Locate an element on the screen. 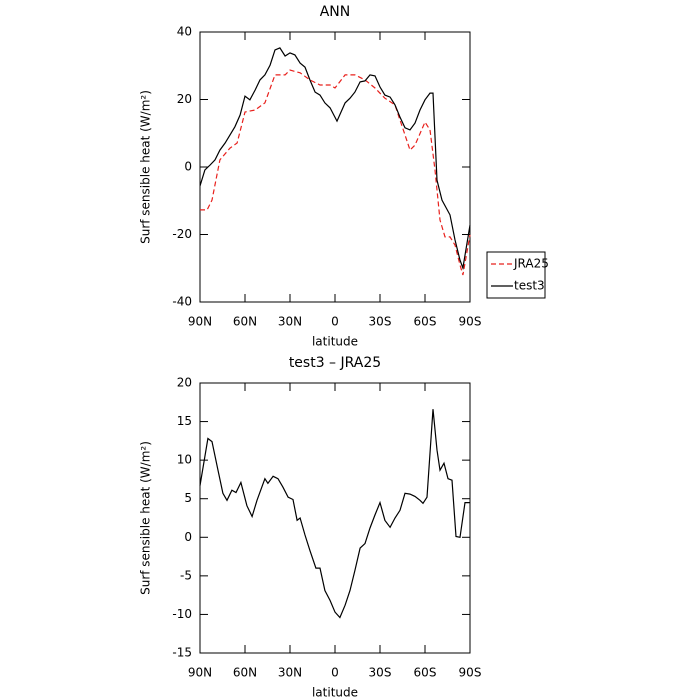  legend-label: test3 is located at coordinates (529, 286).